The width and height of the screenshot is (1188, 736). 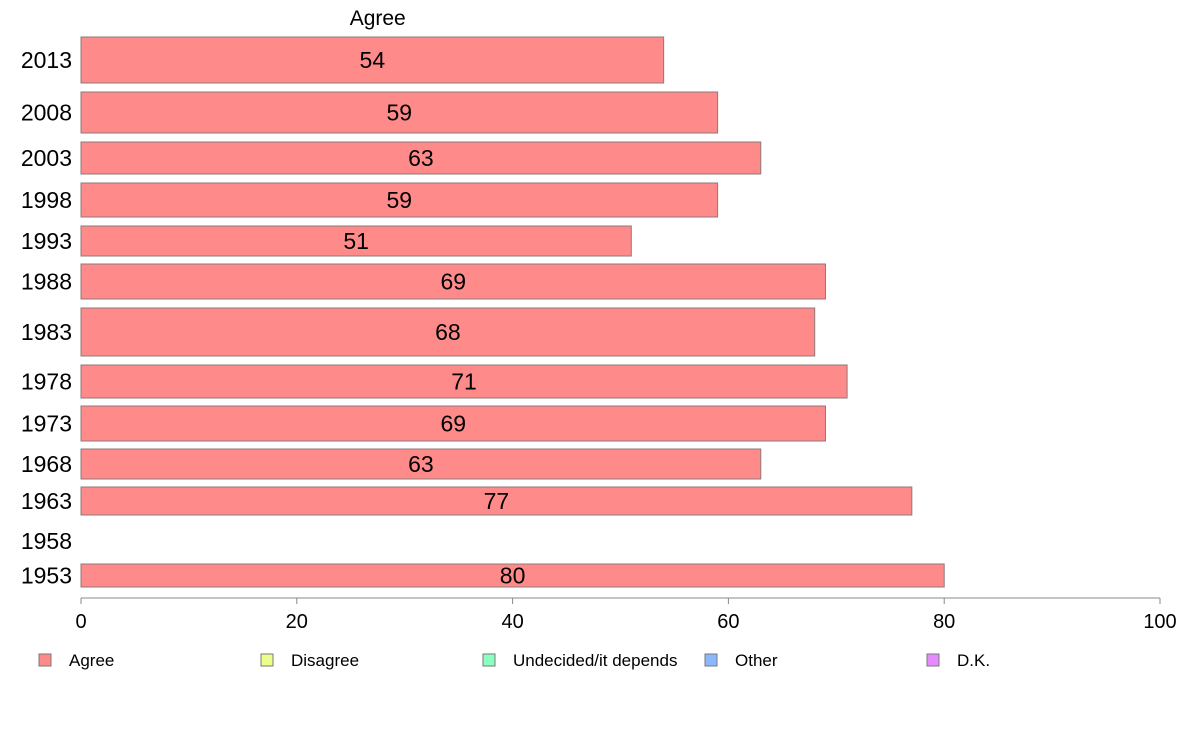 I want to click on legend-item: Agree, so click(x=76, y=660).